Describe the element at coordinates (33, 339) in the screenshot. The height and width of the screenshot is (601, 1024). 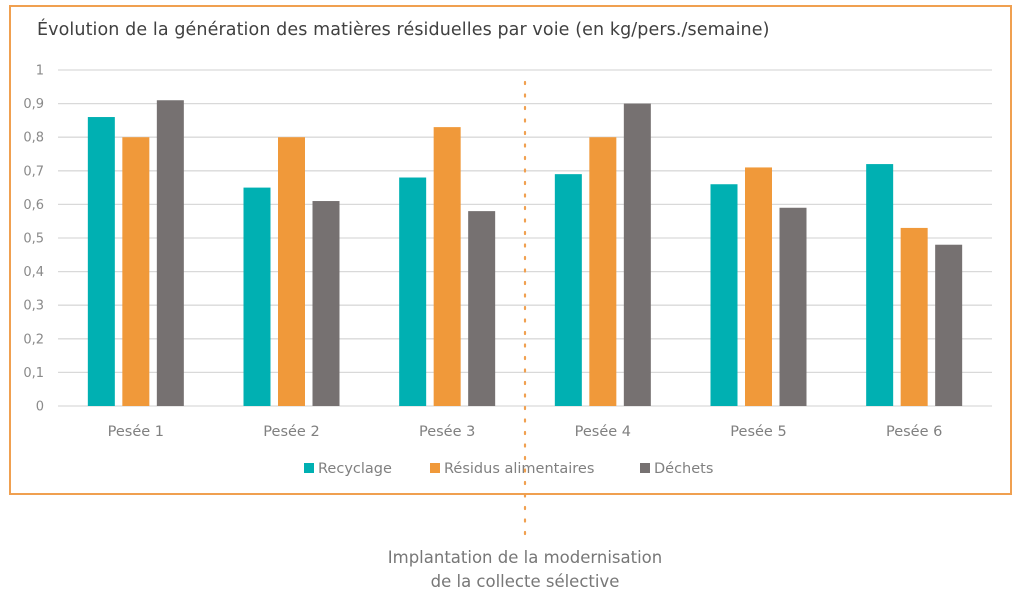
I see `y-tick-label: 0,2` at that location.